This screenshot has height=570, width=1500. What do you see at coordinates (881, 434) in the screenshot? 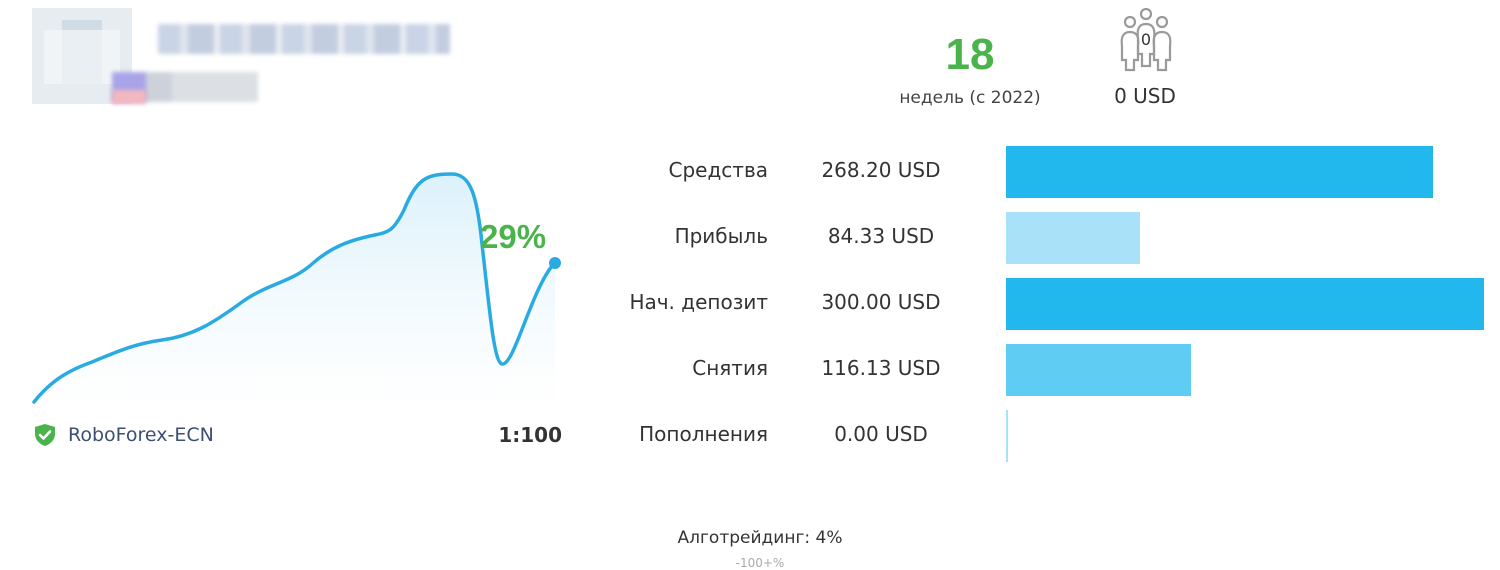
I see `stat-value: 0.00 USD` at bounding box center [881, 434].